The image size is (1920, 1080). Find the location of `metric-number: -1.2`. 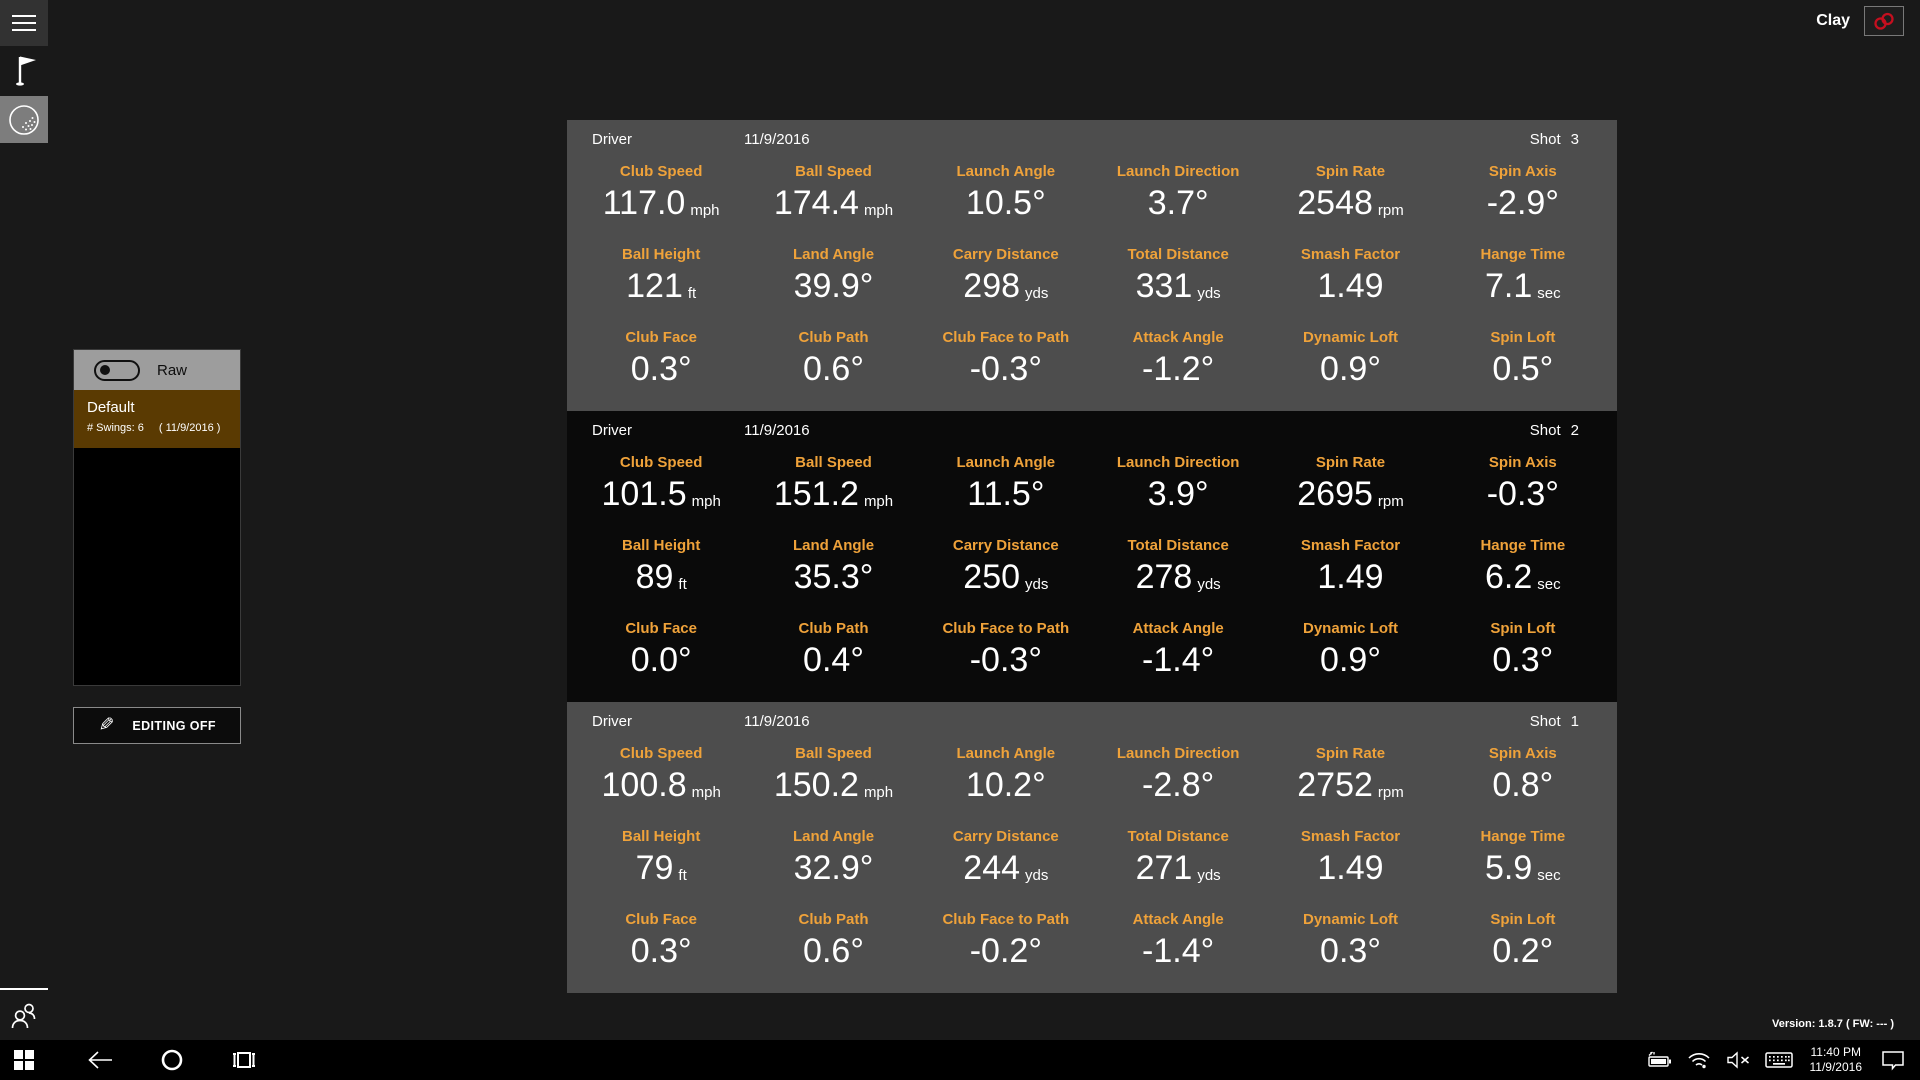

metric-number: -1.2 is located at coordinates (1171, 369).